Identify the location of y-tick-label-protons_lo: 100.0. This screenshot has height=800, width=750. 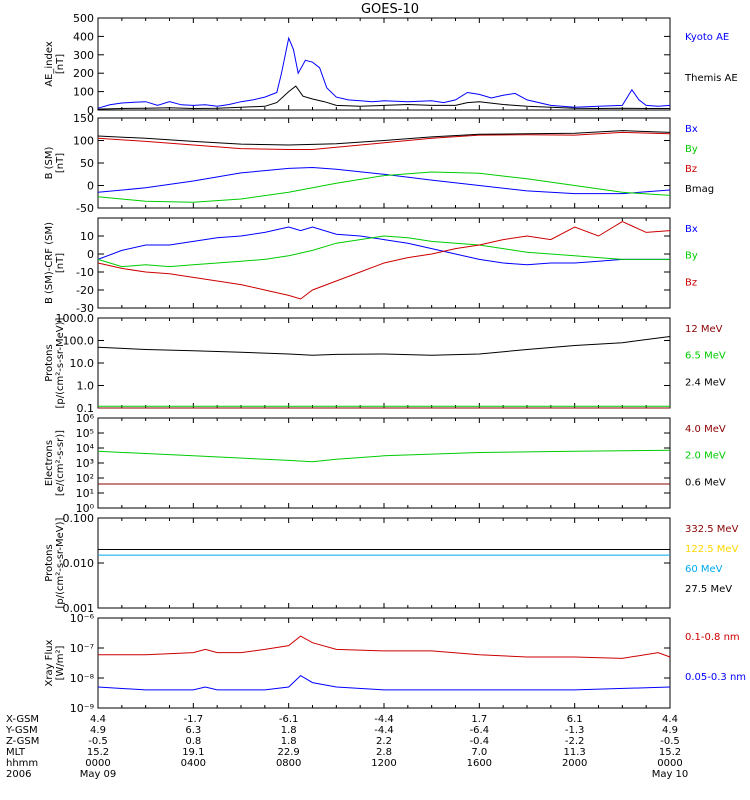
(79, 341).